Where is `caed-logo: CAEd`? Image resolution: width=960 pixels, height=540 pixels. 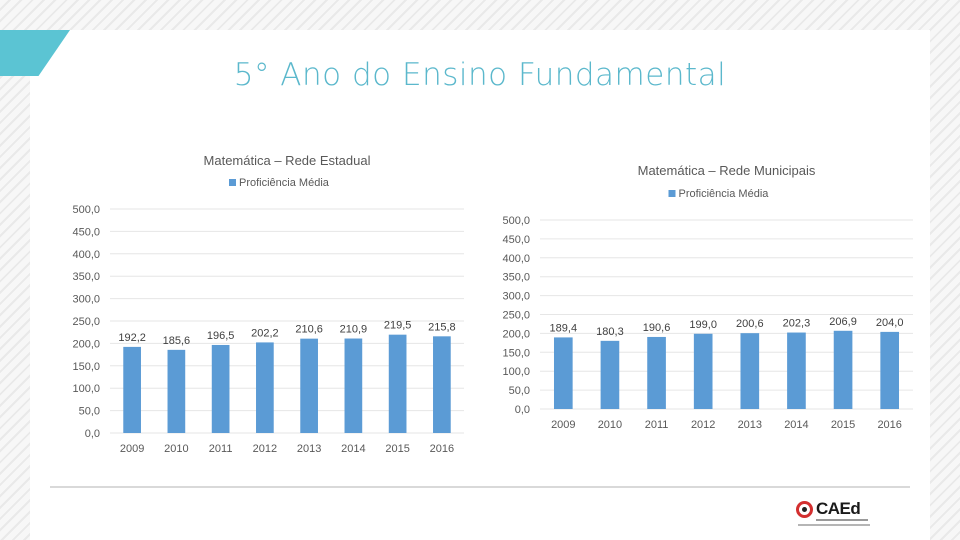
caed-logo: CAEd is located at coordinates (836, 514).